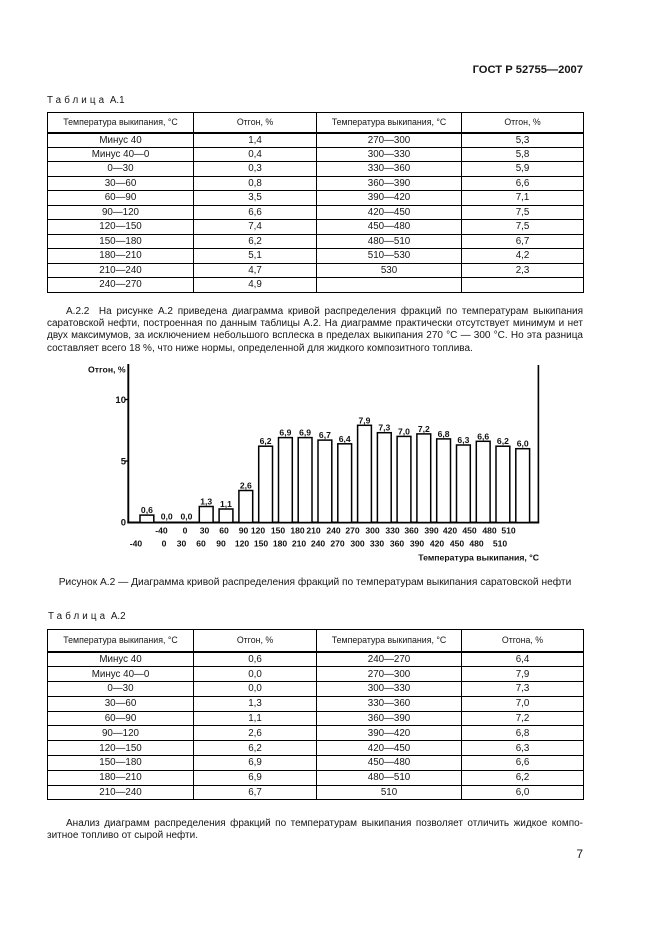 This screenshot has width=661, height=936. Describe the element at coordinates (325, 435) in the screenshot. I see `svg-text: 6,7` at that location.